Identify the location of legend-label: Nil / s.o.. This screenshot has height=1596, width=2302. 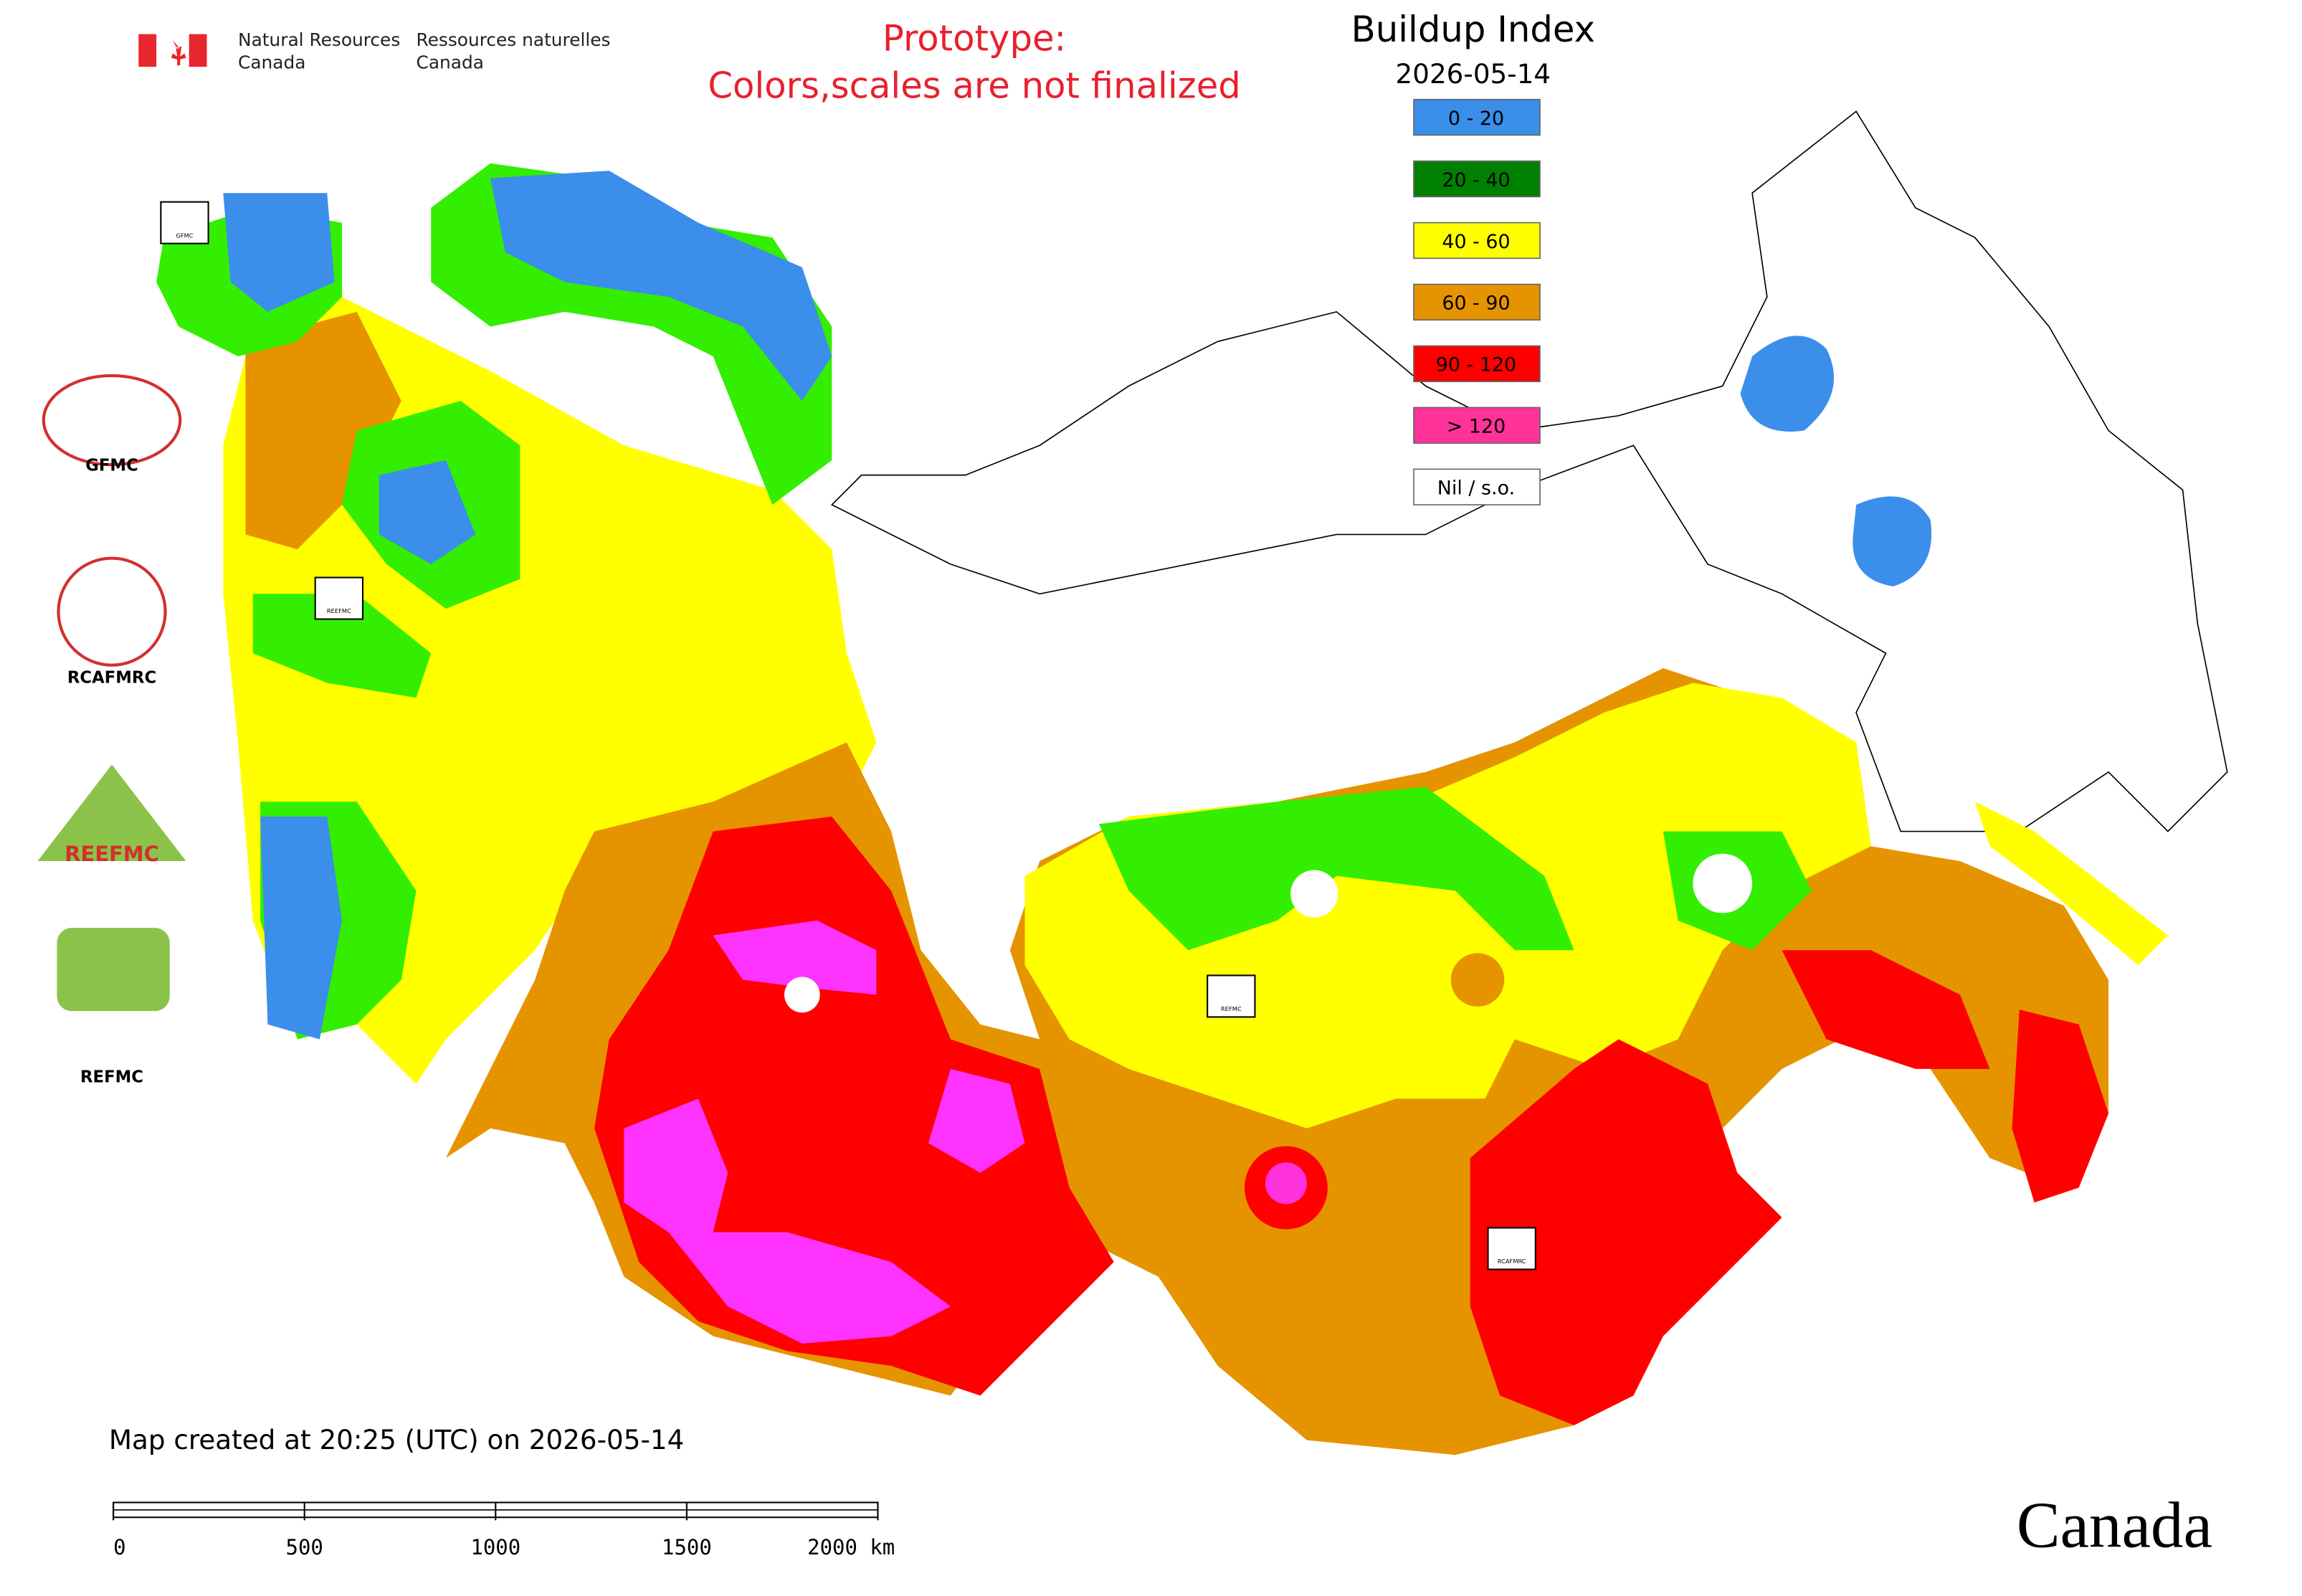
(1476, 489).